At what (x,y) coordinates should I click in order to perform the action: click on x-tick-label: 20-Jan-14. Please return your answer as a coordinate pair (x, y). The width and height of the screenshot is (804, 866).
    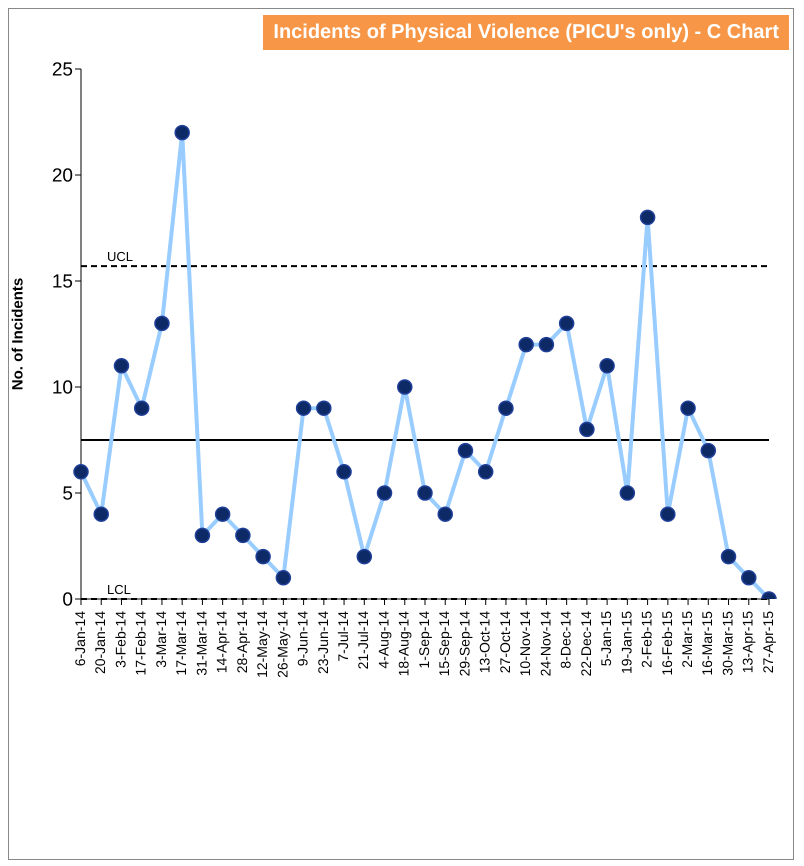
    Looking at the image, I should click on (100, 642).